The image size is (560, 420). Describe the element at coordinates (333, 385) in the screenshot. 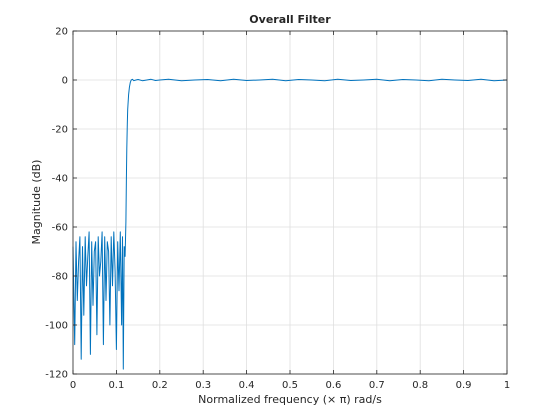

I see `x-tick-label: 0.6` at that location.